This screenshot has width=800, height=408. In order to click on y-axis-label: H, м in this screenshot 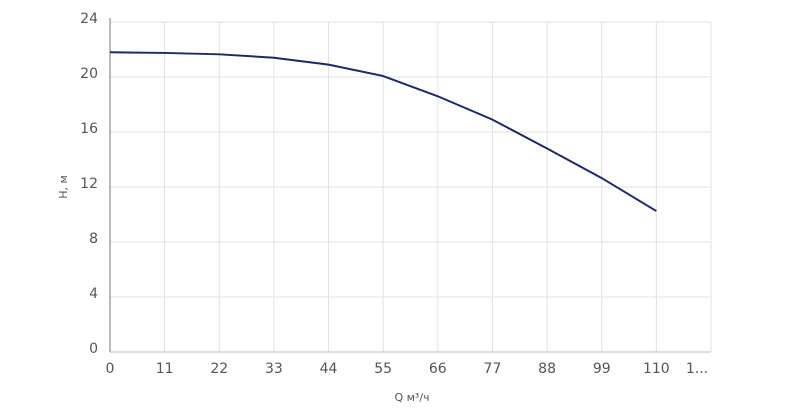, I will do `click(63, 187)`.